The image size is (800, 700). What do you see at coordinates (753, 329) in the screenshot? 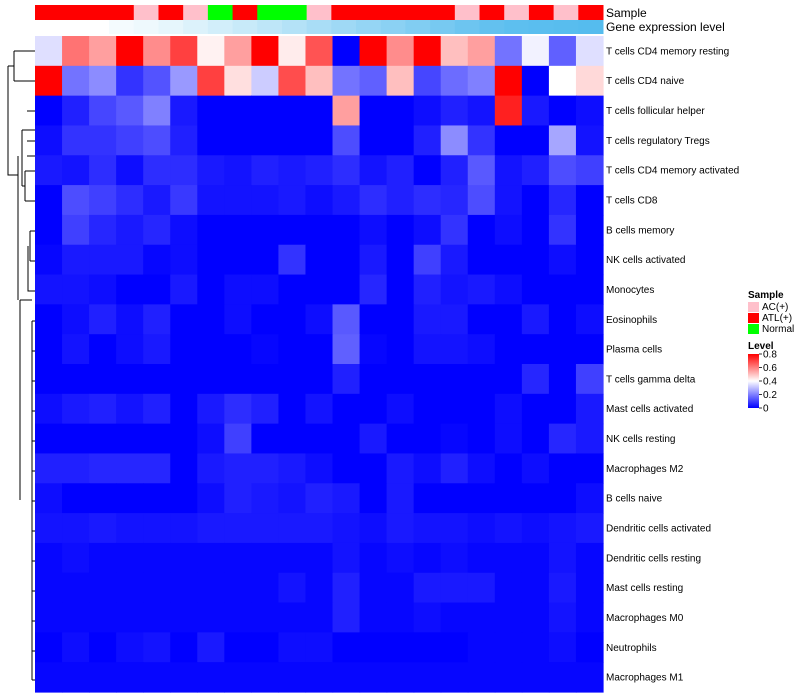
I see `legend-swatch` at bounding box center [753, 329].